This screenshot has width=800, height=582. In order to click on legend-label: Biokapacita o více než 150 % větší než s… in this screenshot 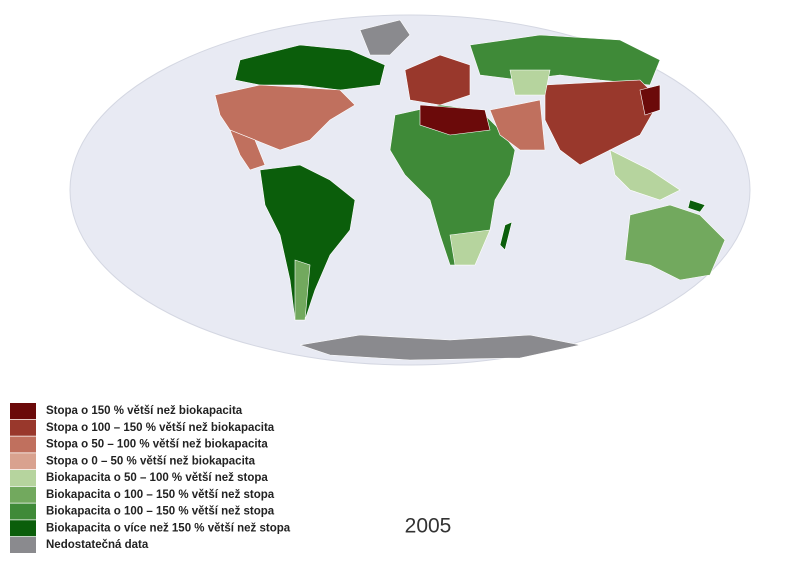, I will do `click(168, 528)`.